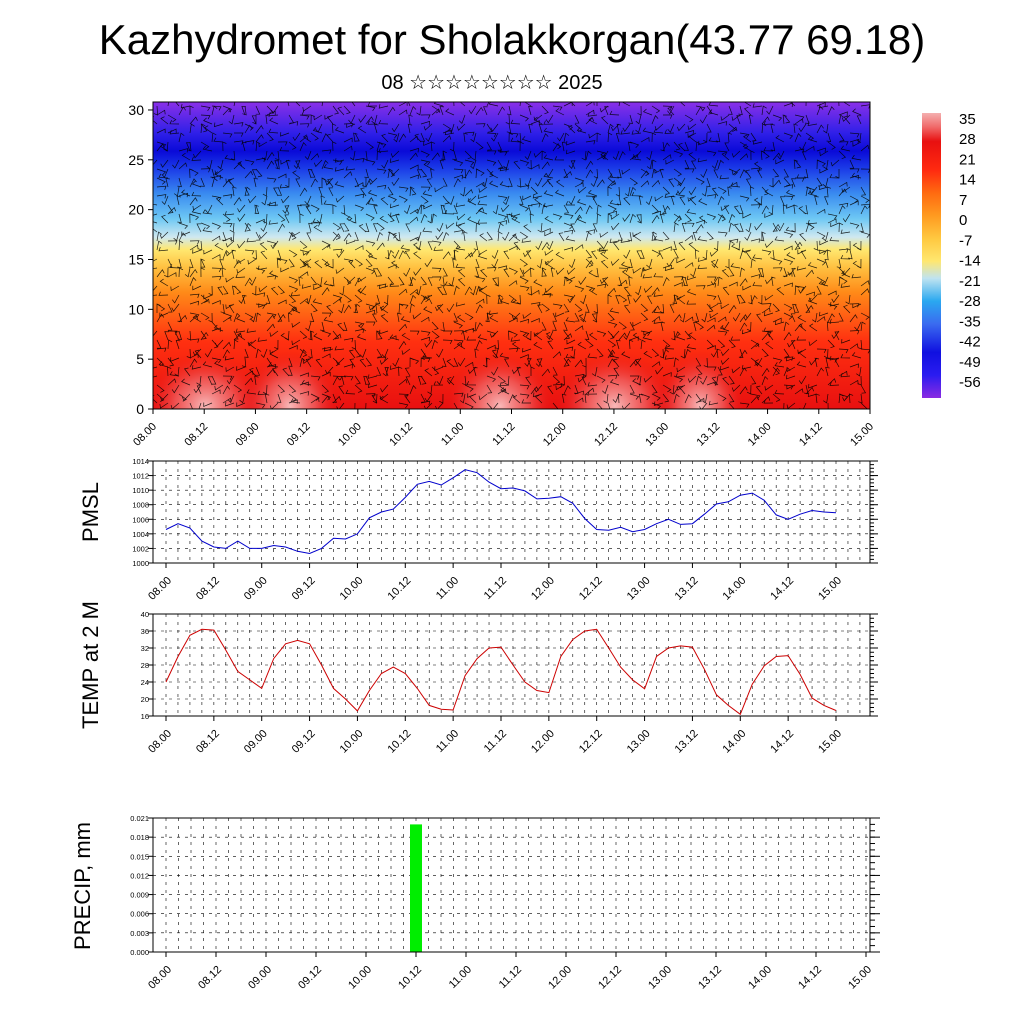 This screenshot has width=1024, height=1024. What do you see at coordinates (970, 342) in the screenshot?
I see `colorbar-label: -42` at bounding box center [970, 342].